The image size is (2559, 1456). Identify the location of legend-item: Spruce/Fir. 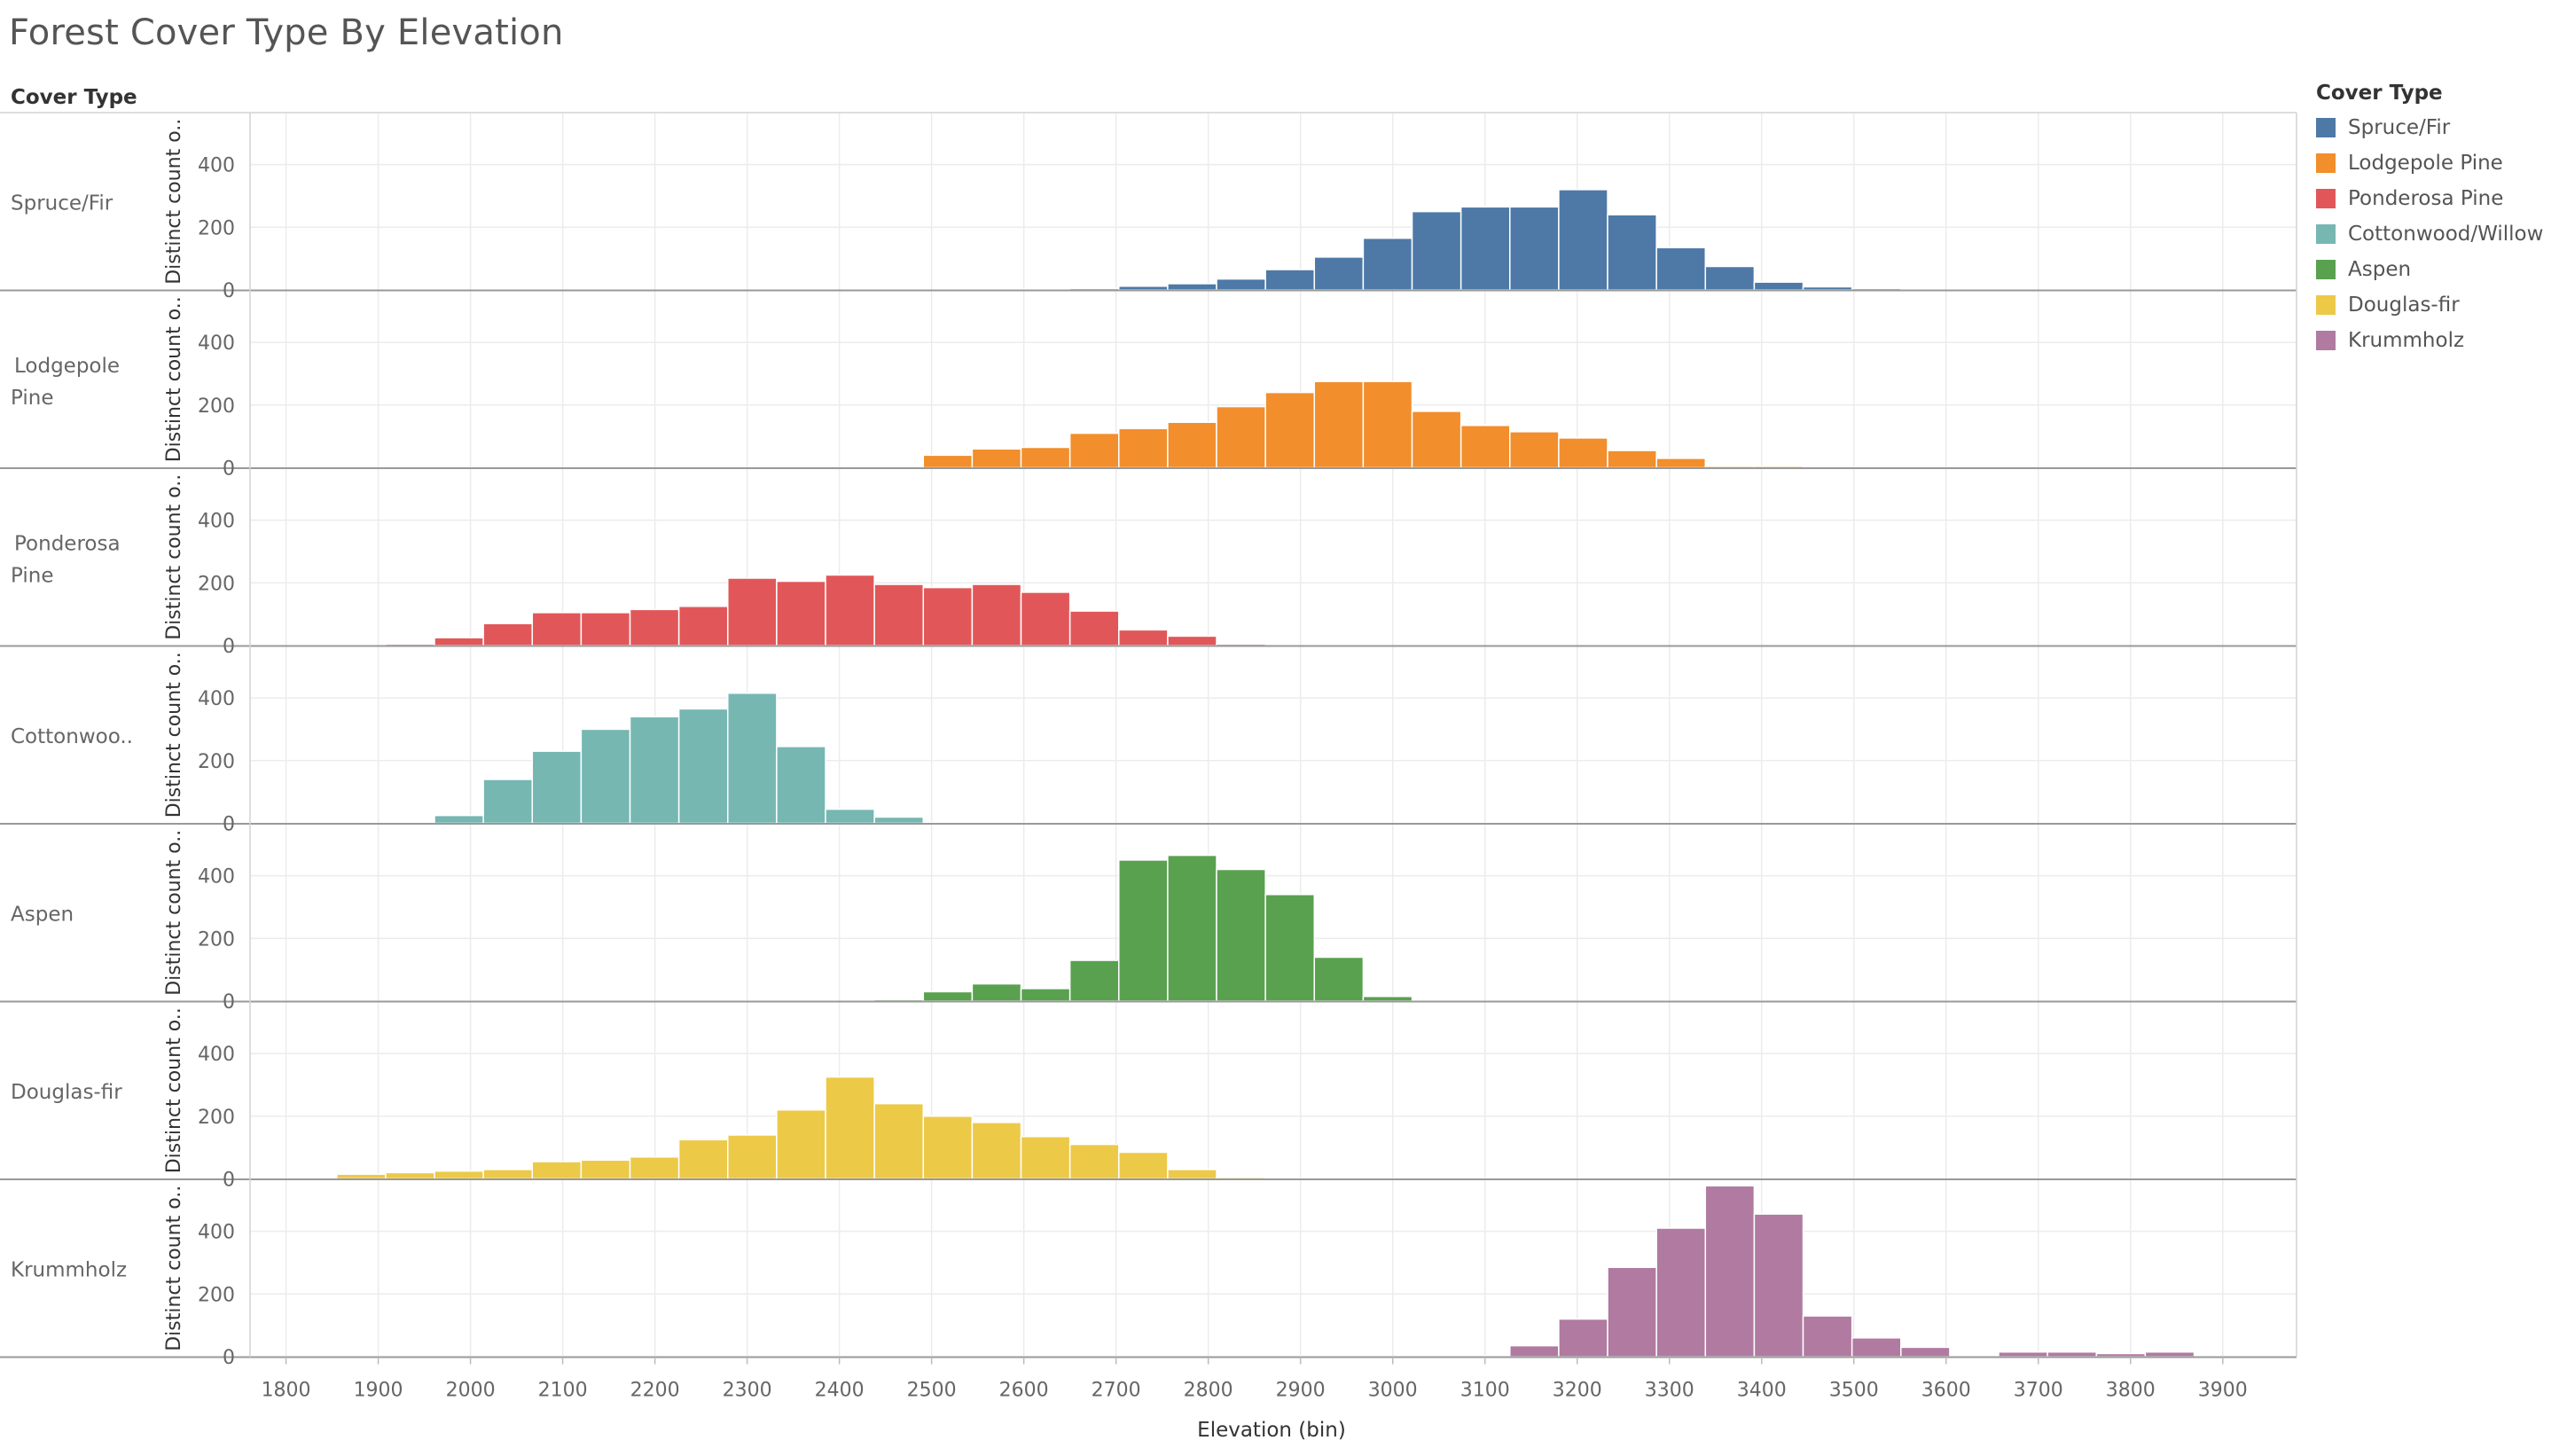
(2429, 127).